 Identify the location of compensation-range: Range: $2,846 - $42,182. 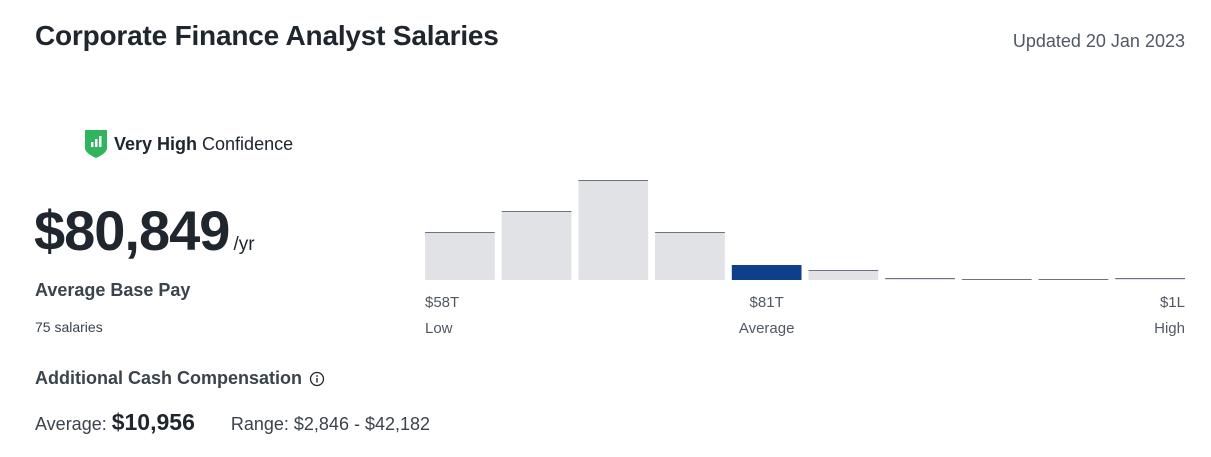
(330, 424).